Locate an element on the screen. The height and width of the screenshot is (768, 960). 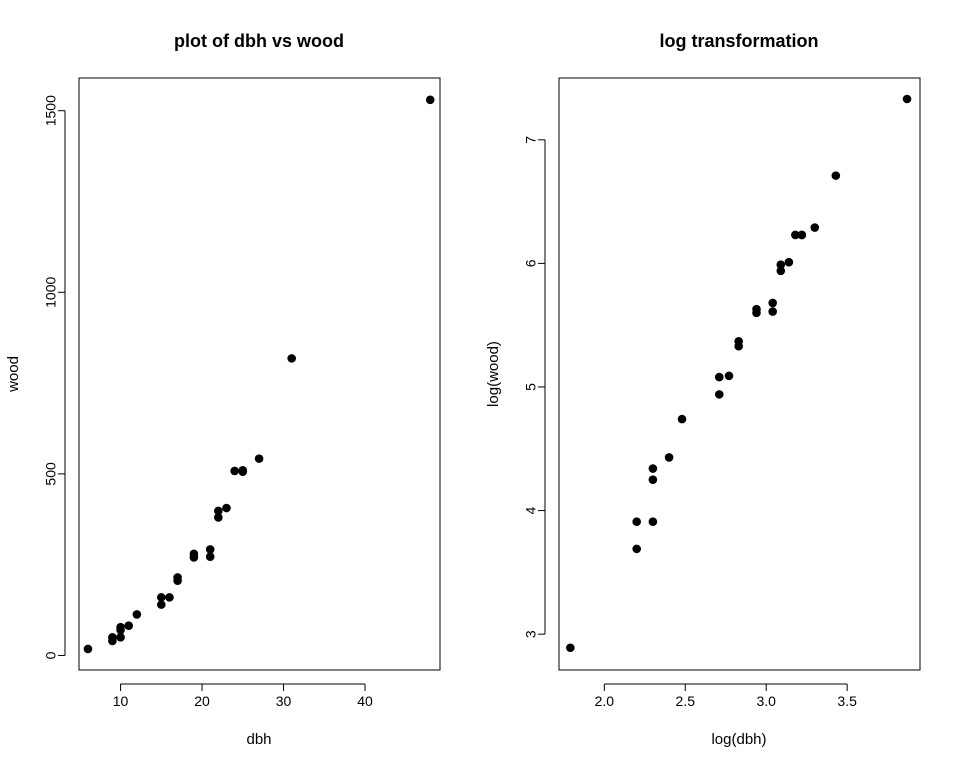
right-chart-title: log transformation is located at coordinates (738, 41).